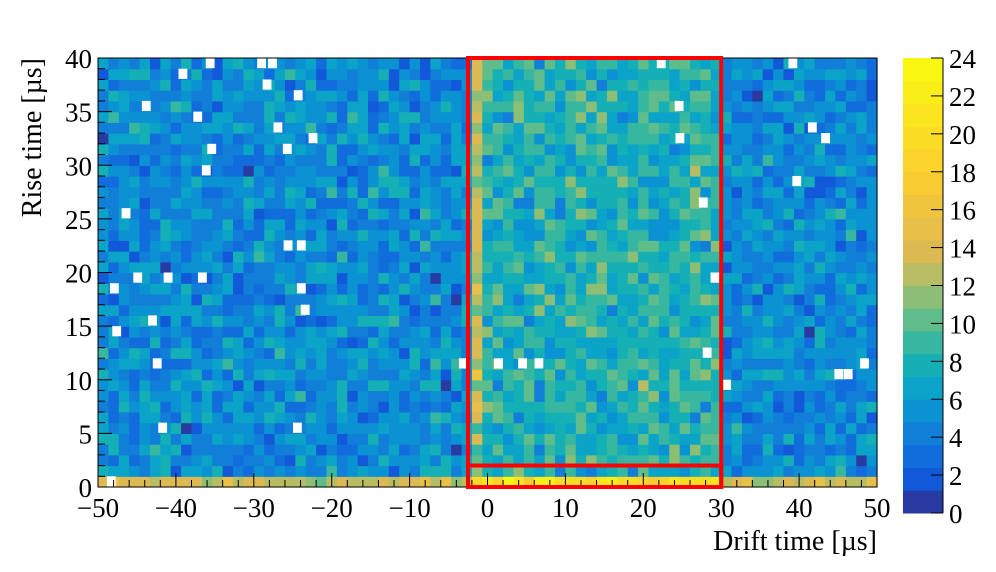  Describe the element at coordinates (78, 274) in the screenshot. I see `y-tick-label: 20` at that location.